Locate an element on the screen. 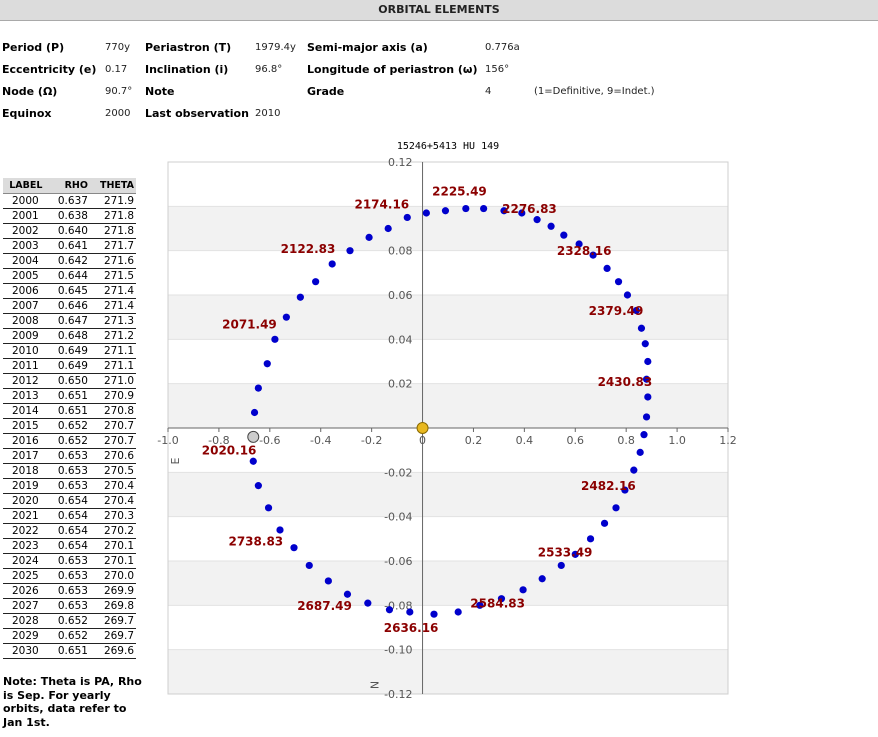 This screenshot has width=878, height=737. epoch-label: 2020.16 is located at coordinates (229, 451).